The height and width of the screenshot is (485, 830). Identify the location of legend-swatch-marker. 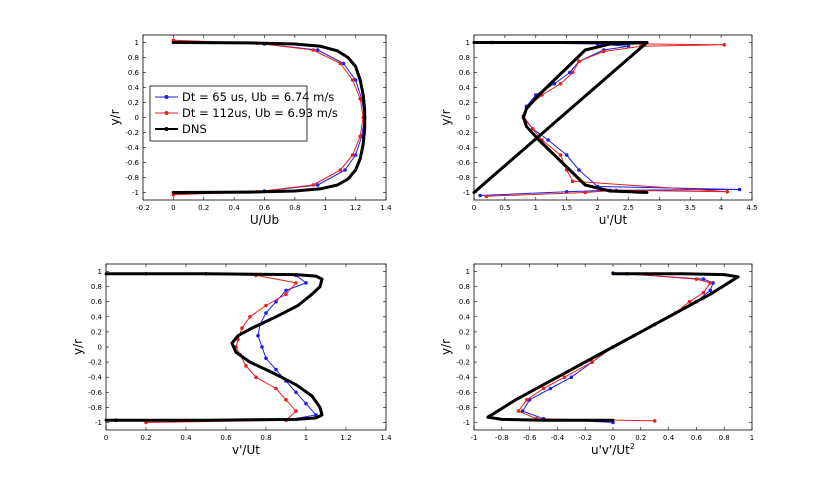
(166, 129).